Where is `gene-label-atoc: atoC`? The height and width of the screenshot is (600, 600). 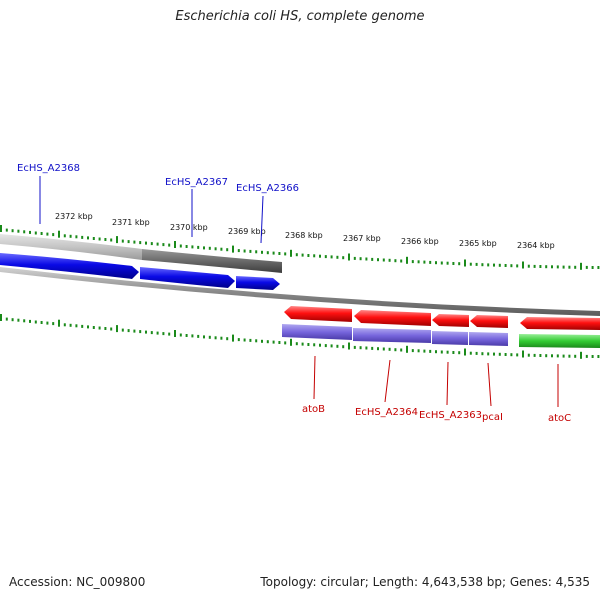 gene-label-atoc: atoC is located at coordinates (559, 418).